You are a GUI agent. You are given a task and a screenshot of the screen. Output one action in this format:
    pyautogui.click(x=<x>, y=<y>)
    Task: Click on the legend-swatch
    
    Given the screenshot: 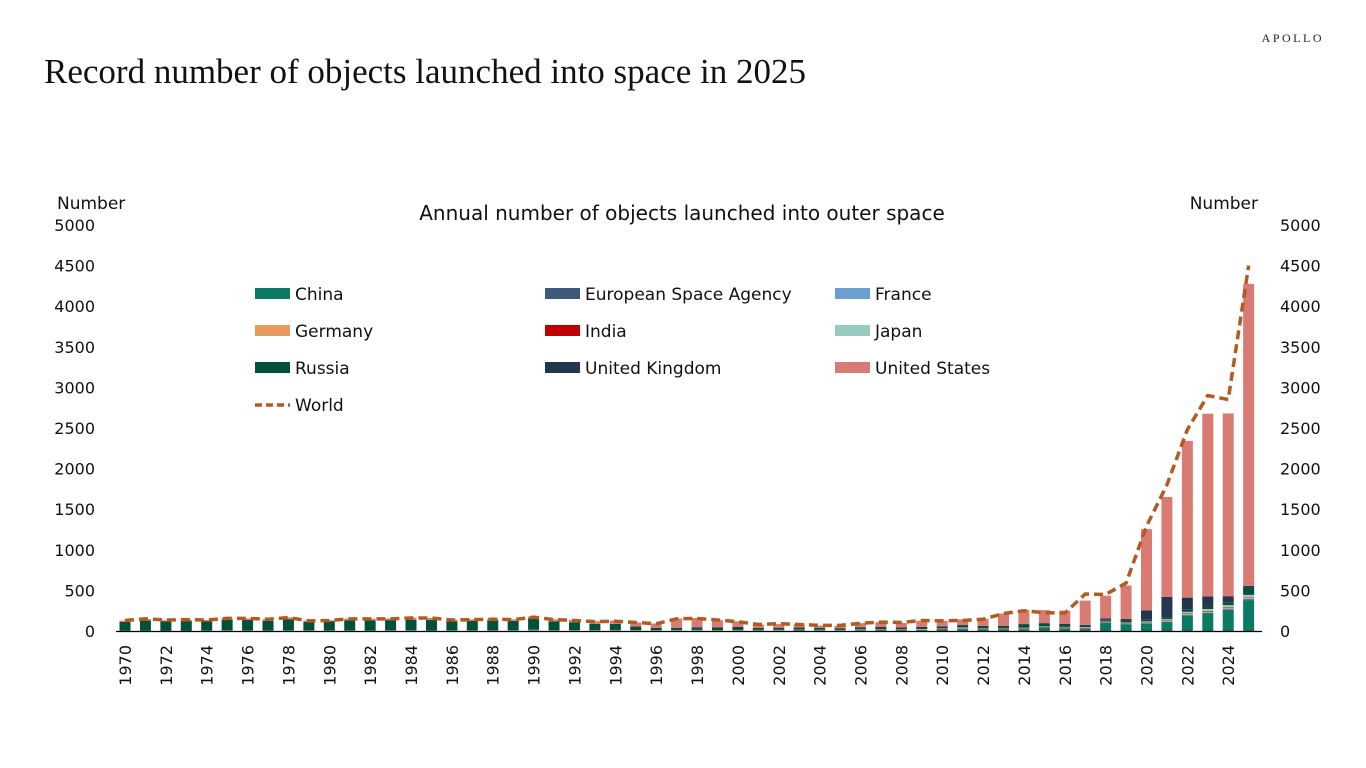 What is the action you would take?
    pyautogui.click(x=562, y=293)
    